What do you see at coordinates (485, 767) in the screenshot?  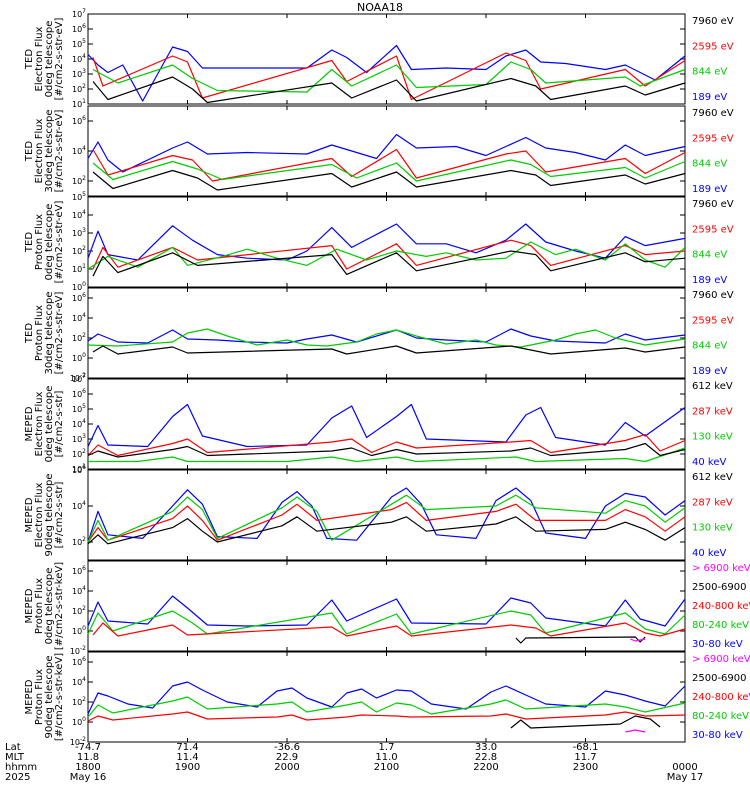 I see `footer-hhmm-value: 2200` at bounding box center [485, 767].